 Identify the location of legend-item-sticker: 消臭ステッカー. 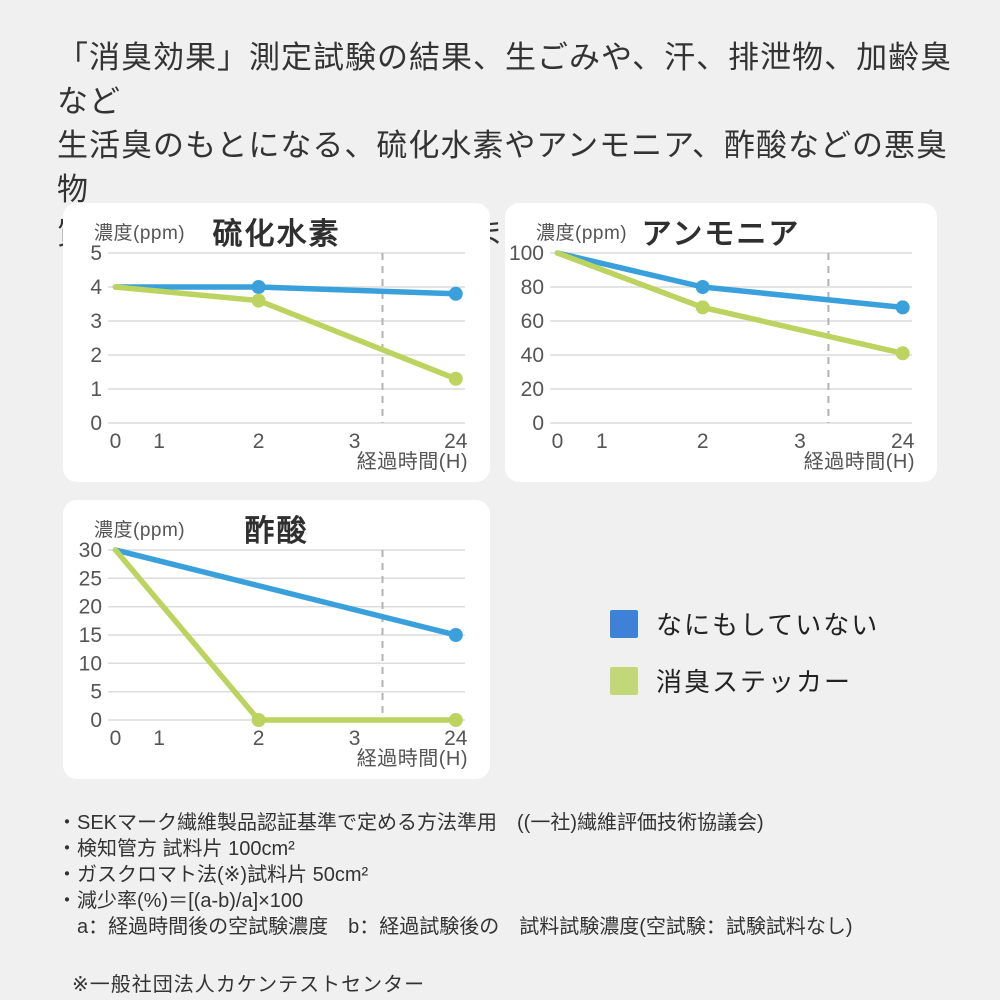
(744, 680).